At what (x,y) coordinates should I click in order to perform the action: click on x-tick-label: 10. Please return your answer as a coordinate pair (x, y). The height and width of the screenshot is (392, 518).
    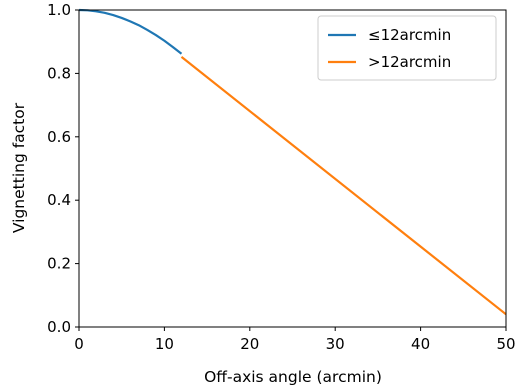
    Looking at the image, I should click on (164, 344).